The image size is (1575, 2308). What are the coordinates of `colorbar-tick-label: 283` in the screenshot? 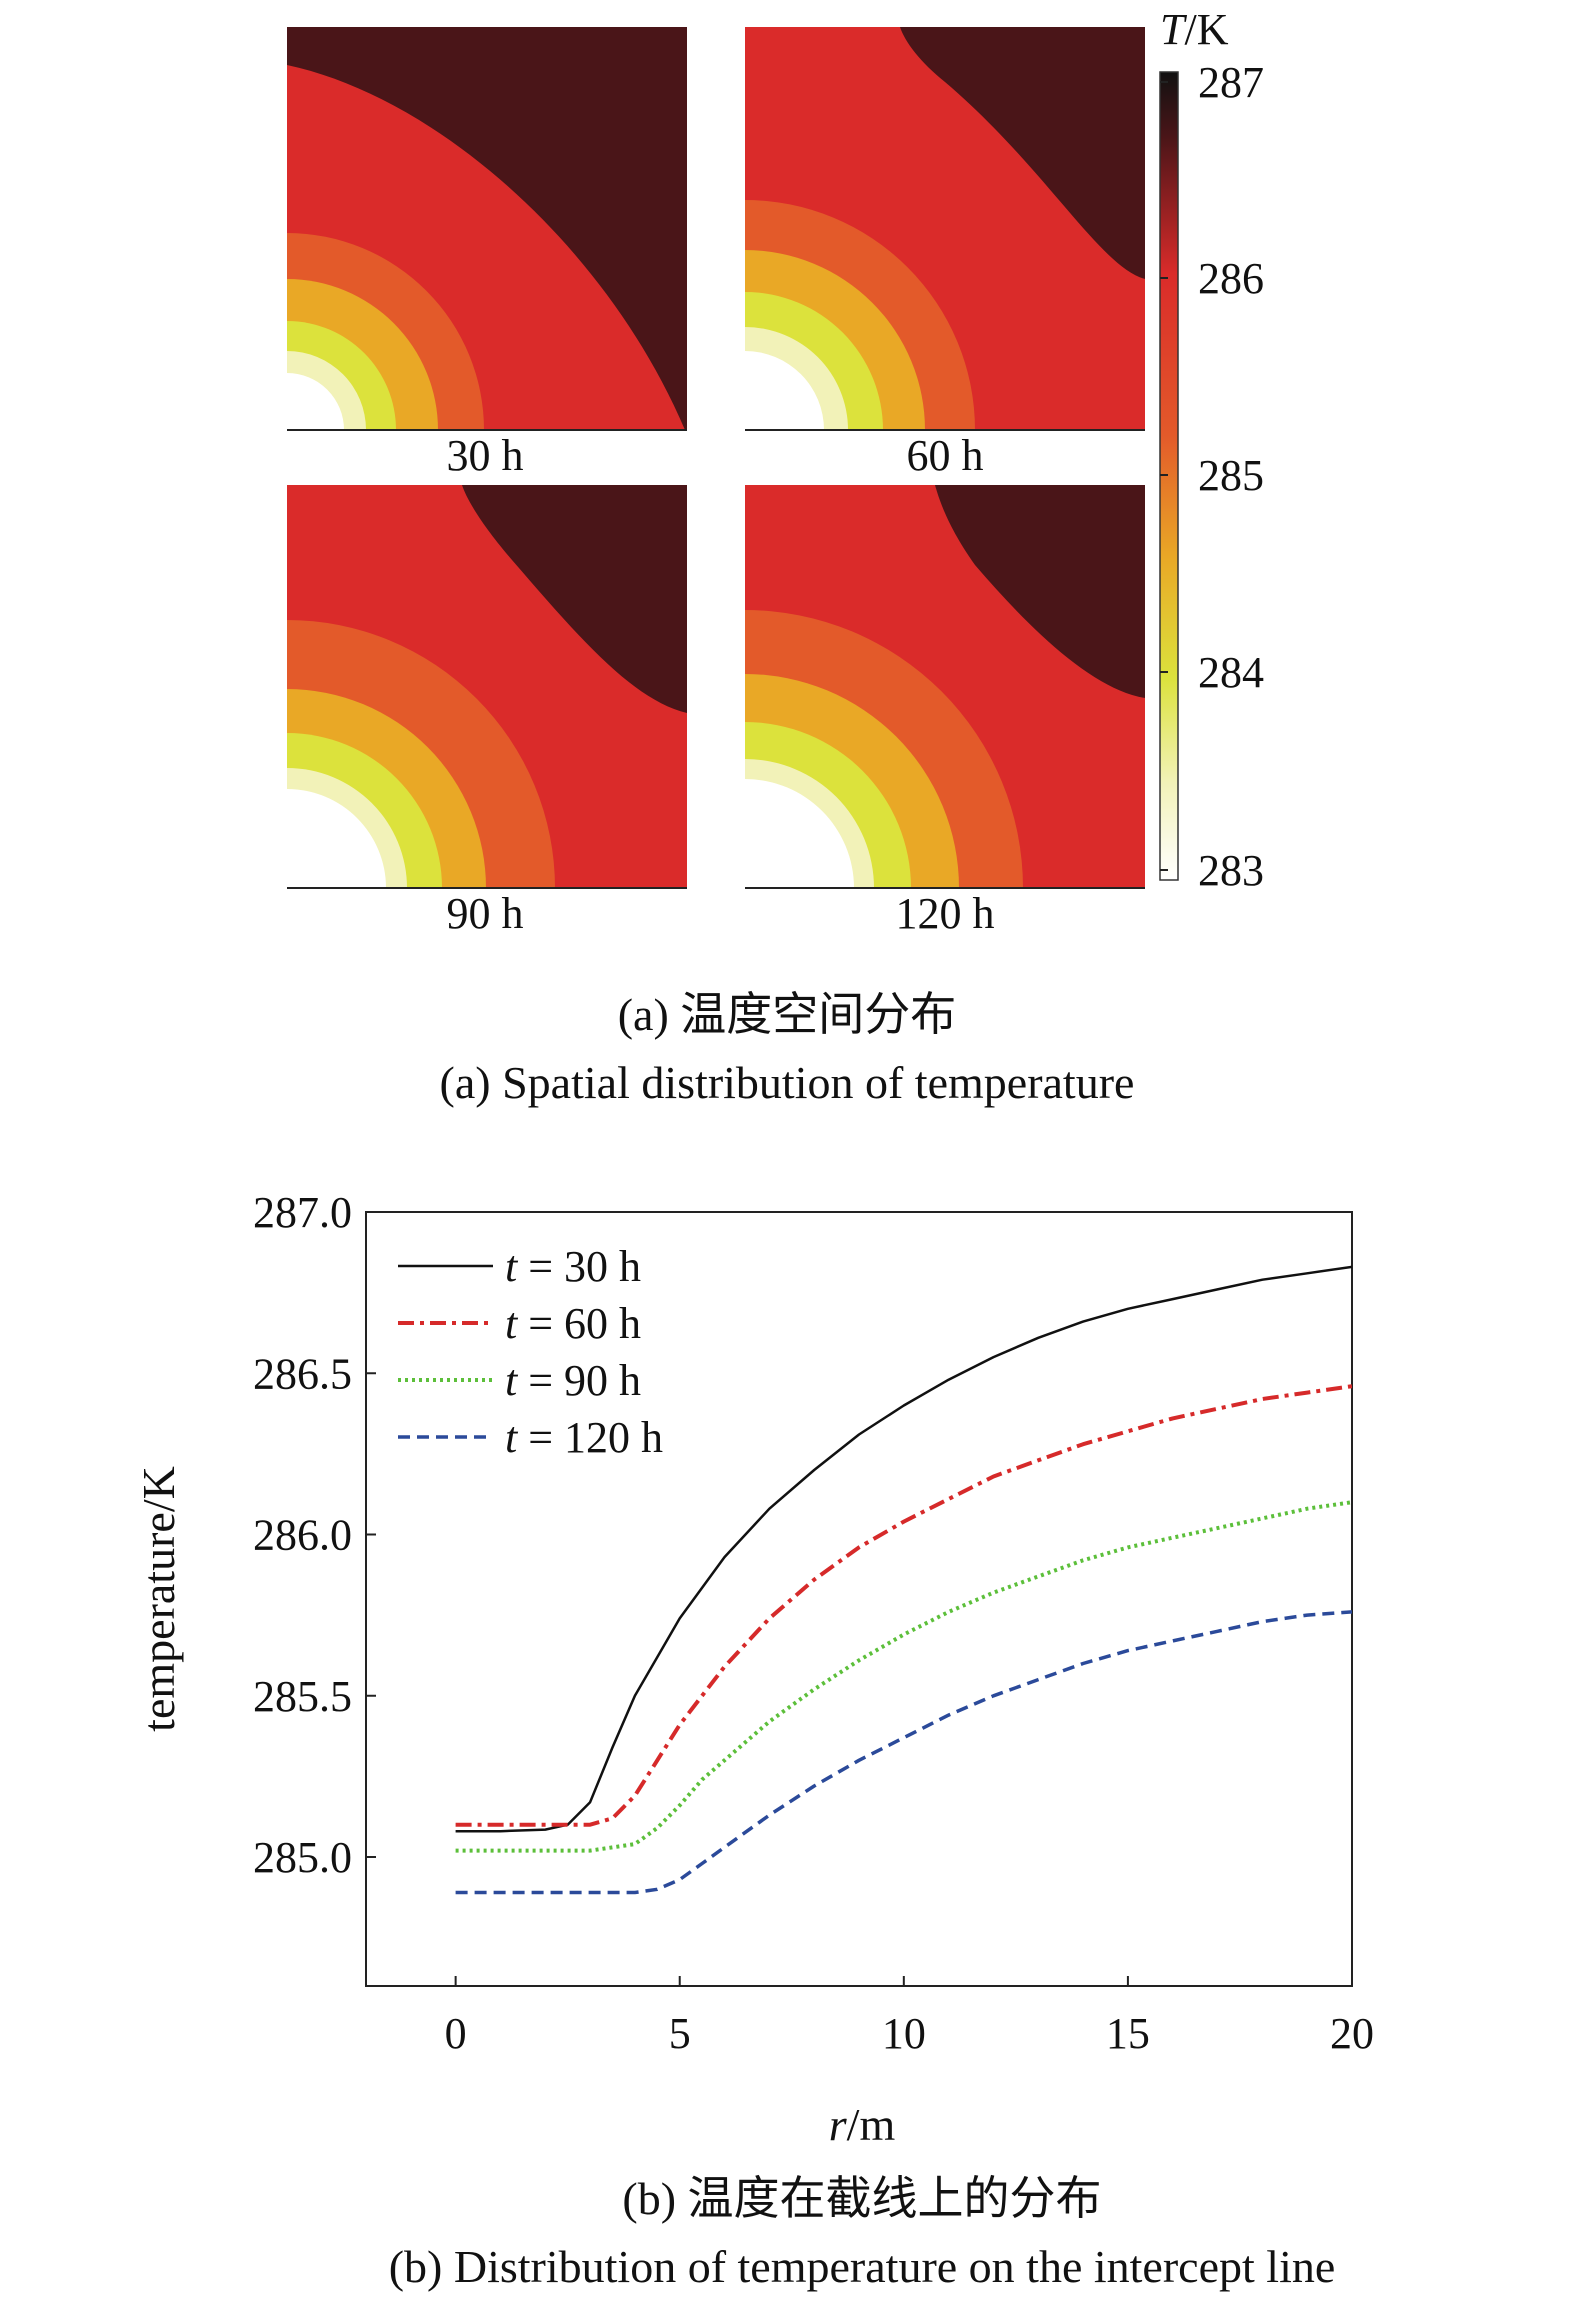 It's located at (1231, 870).